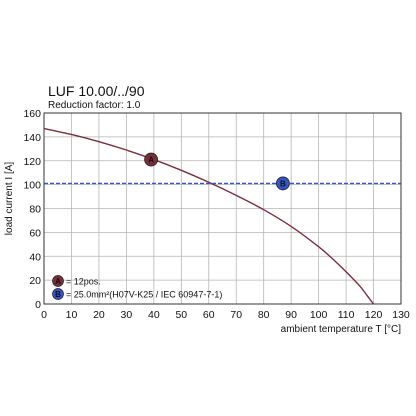 The height and width of the screenshot is (416, 416). I want to click on x-tick-label: 80, so click(264, 315).